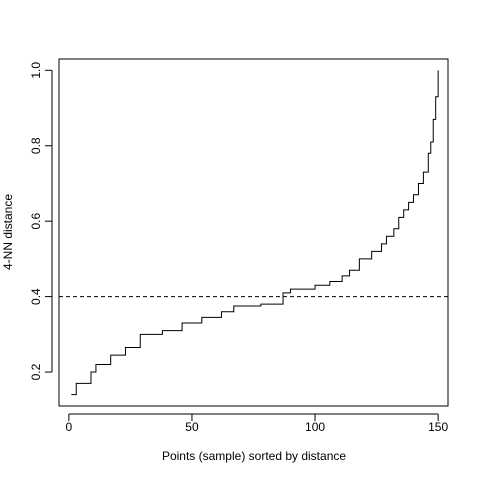  I want to click on y-tick-label: 1.0, so click(36, 70).